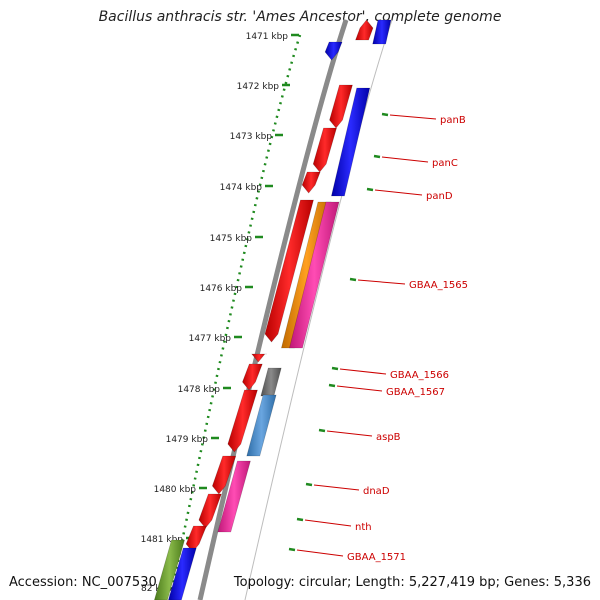 This screenshot has height=600, width=600. What do you see at coordinates (251, 137) in the screenshot?
I see `scale-tick-label: 1473 kbp` at bounding box center [251, 137].